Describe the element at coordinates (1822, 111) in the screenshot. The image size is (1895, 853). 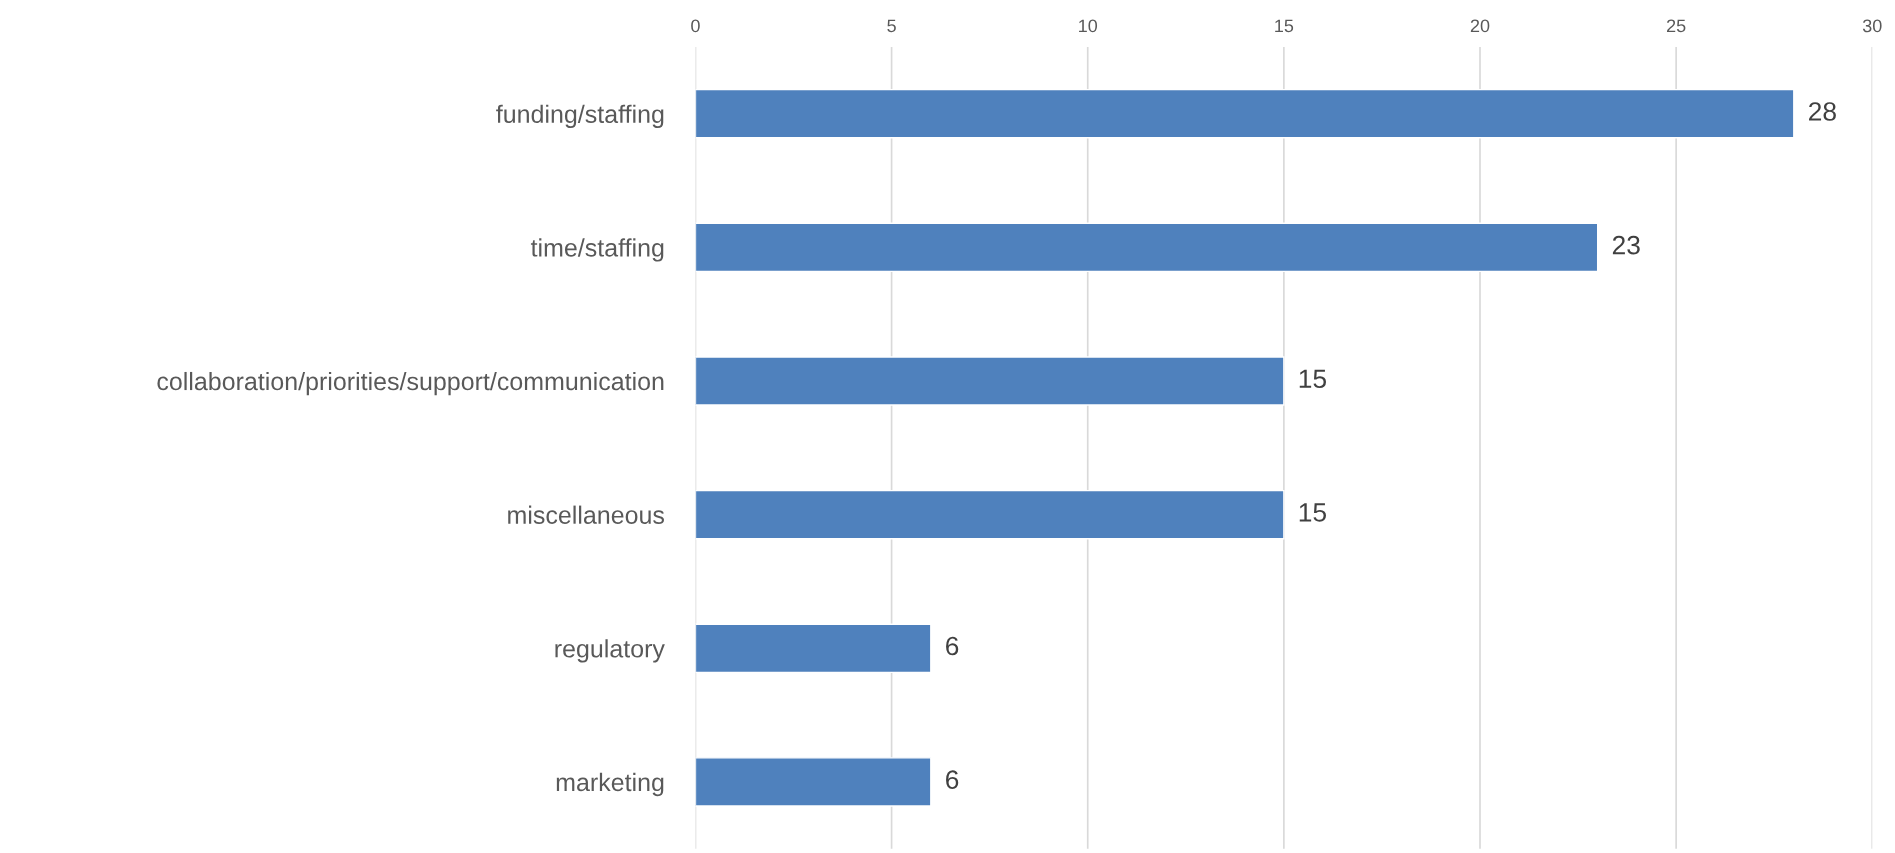
I see `data-label: 28` at that location.